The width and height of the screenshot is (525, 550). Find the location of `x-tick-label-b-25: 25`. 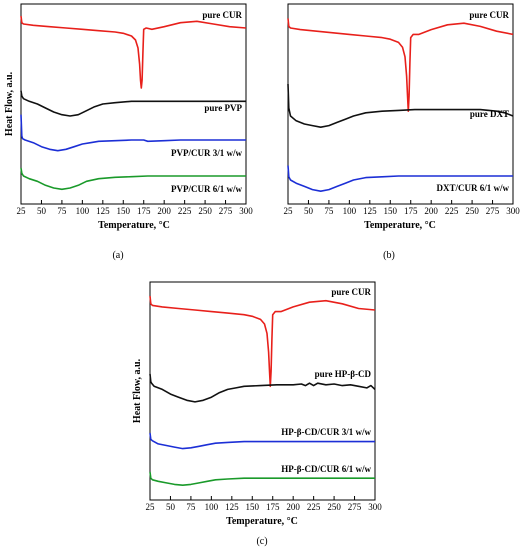

x-tick-label-b-25: 25 is located at coordinates (289, 211).